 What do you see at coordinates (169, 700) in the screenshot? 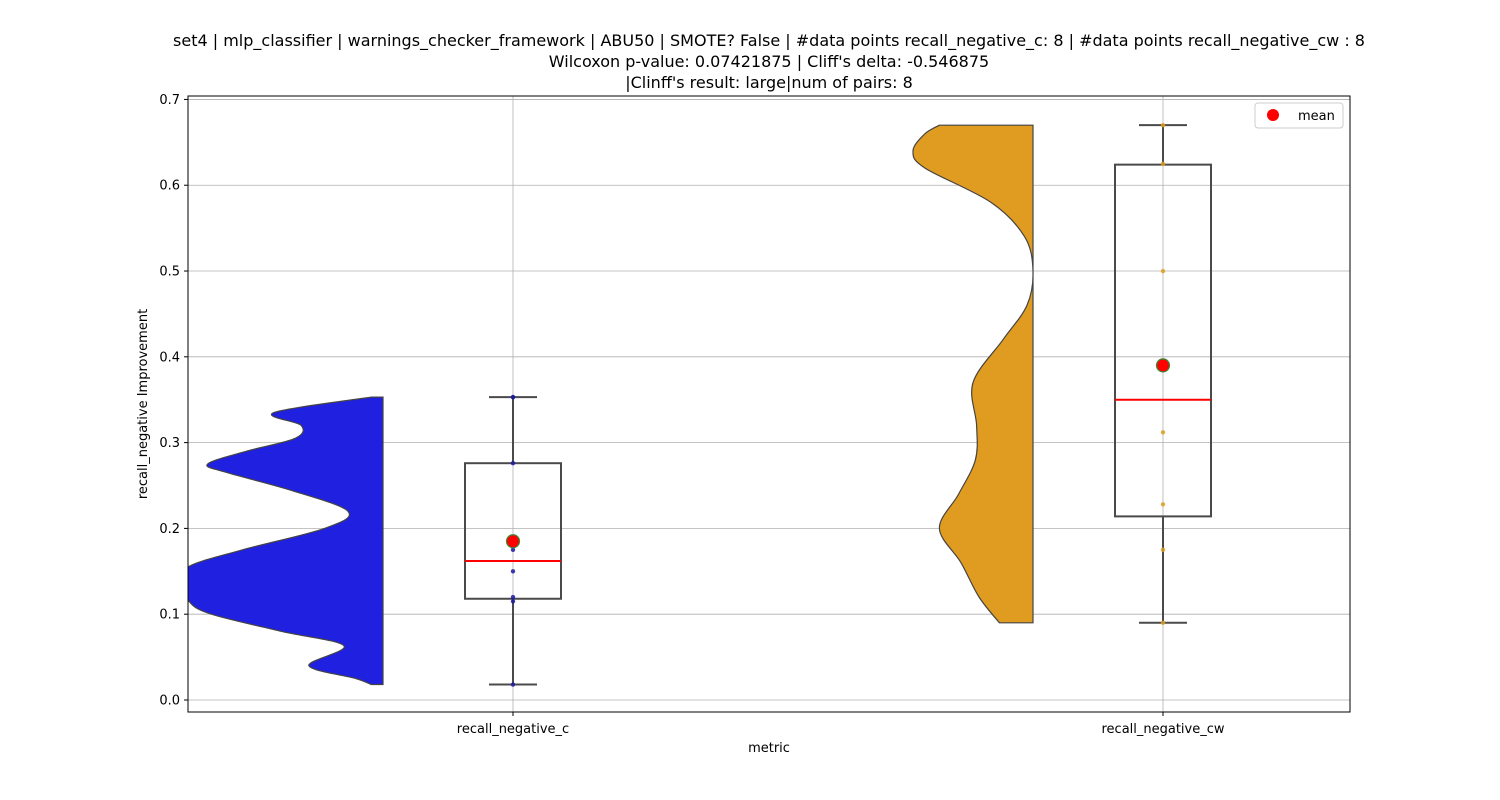
I see `y-tick-label: 0.0` at bounding box center [169, 700].